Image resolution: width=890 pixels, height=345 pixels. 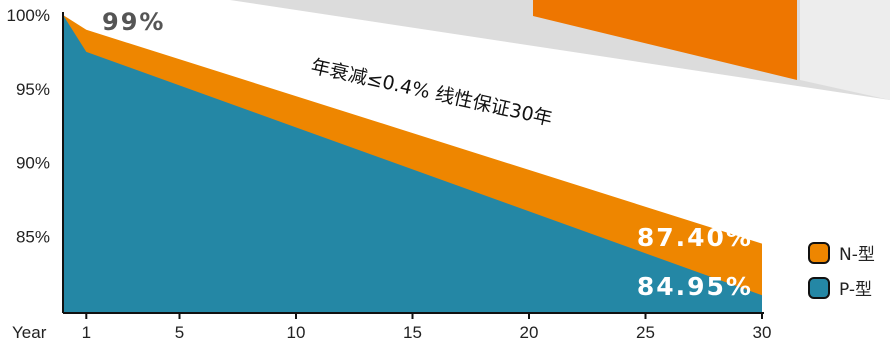 I want to click on y-tick-label: 85%, so click(x=33, y=236).